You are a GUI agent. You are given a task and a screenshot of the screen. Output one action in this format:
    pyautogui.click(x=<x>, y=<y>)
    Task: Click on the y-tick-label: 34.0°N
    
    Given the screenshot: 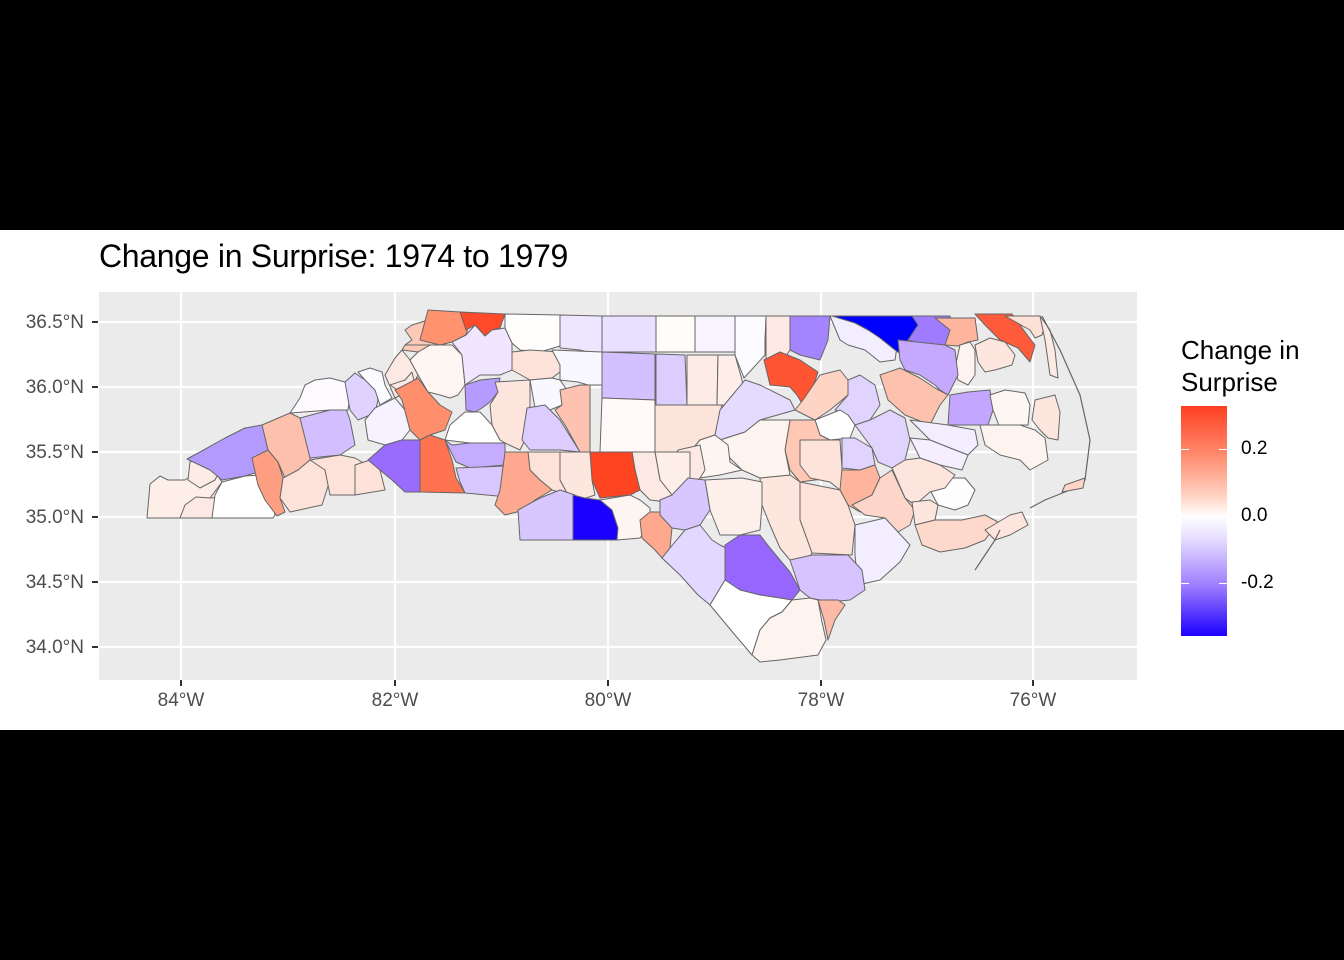 What is the action you would take?
    pyautogui.click(x=54, y=647)
    